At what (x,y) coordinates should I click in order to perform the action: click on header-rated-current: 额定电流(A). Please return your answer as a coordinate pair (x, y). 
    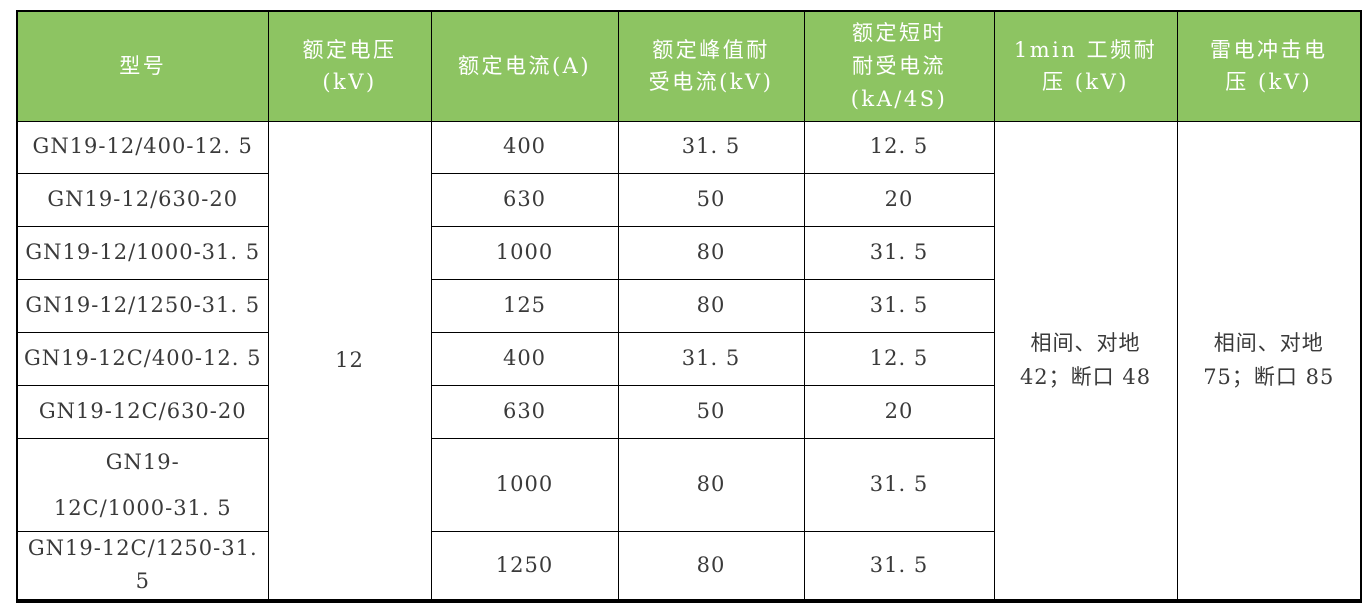
    Looking at the image, I should click on (524, 66).